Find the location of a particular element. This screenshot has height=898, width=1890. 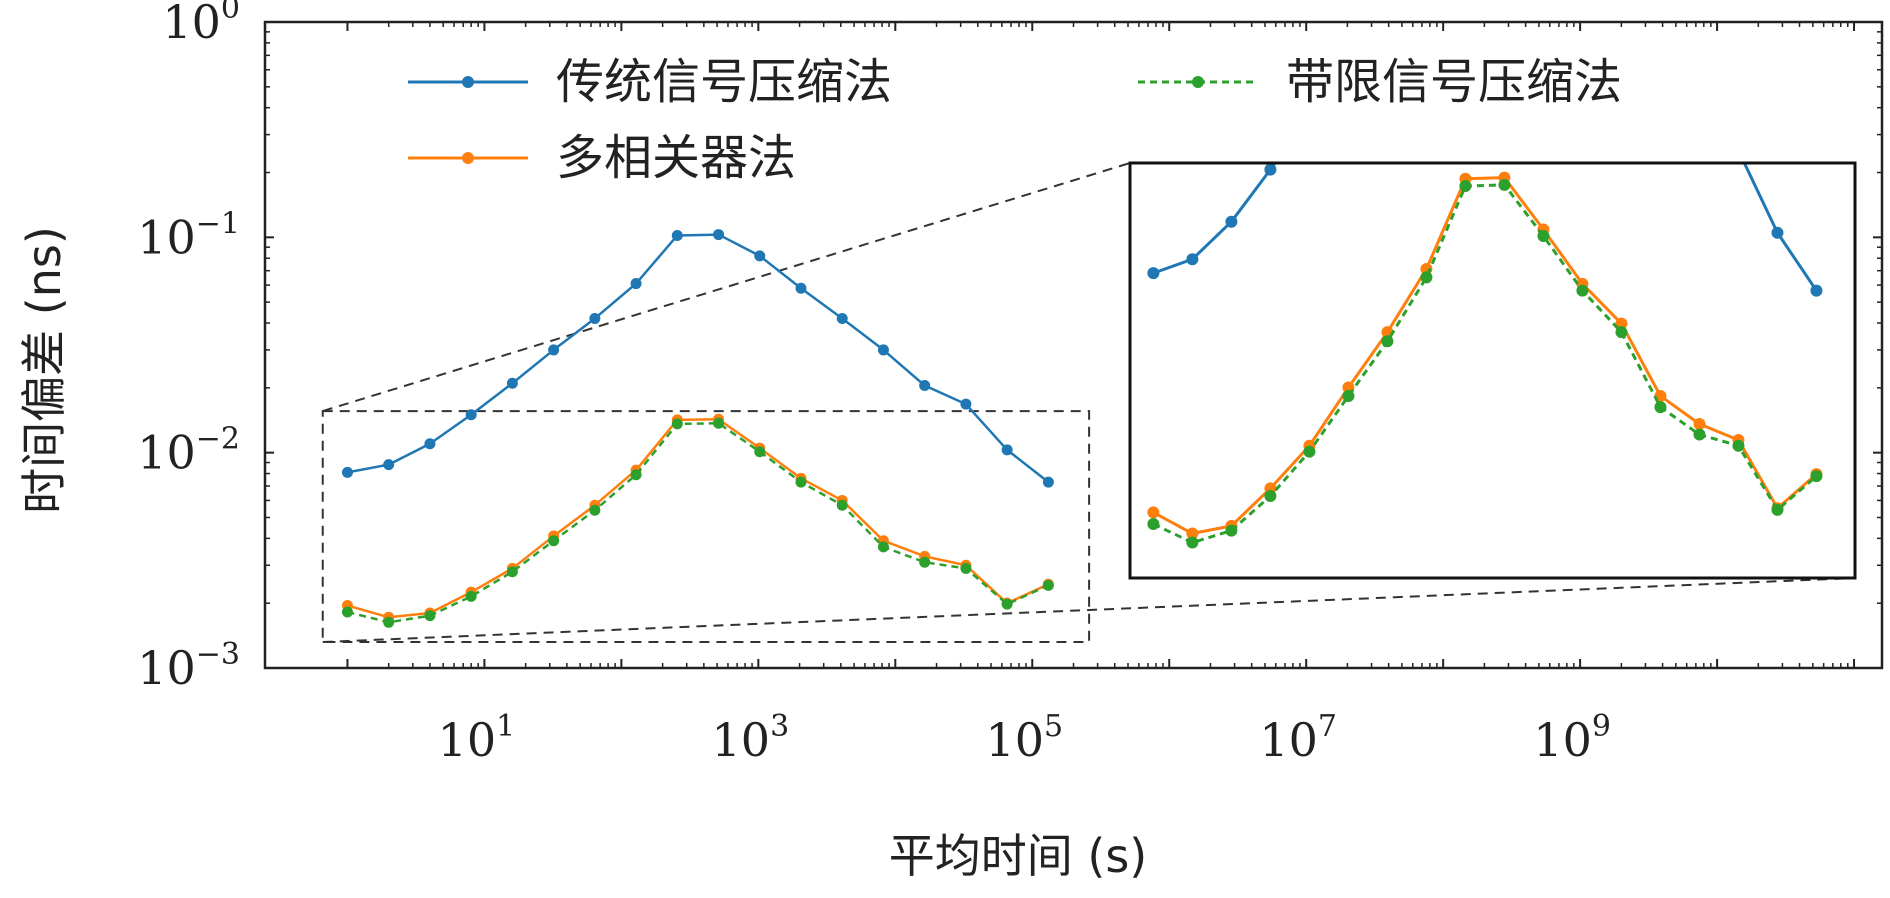

inset-series-0-line is located at coordinates (1485, 227).